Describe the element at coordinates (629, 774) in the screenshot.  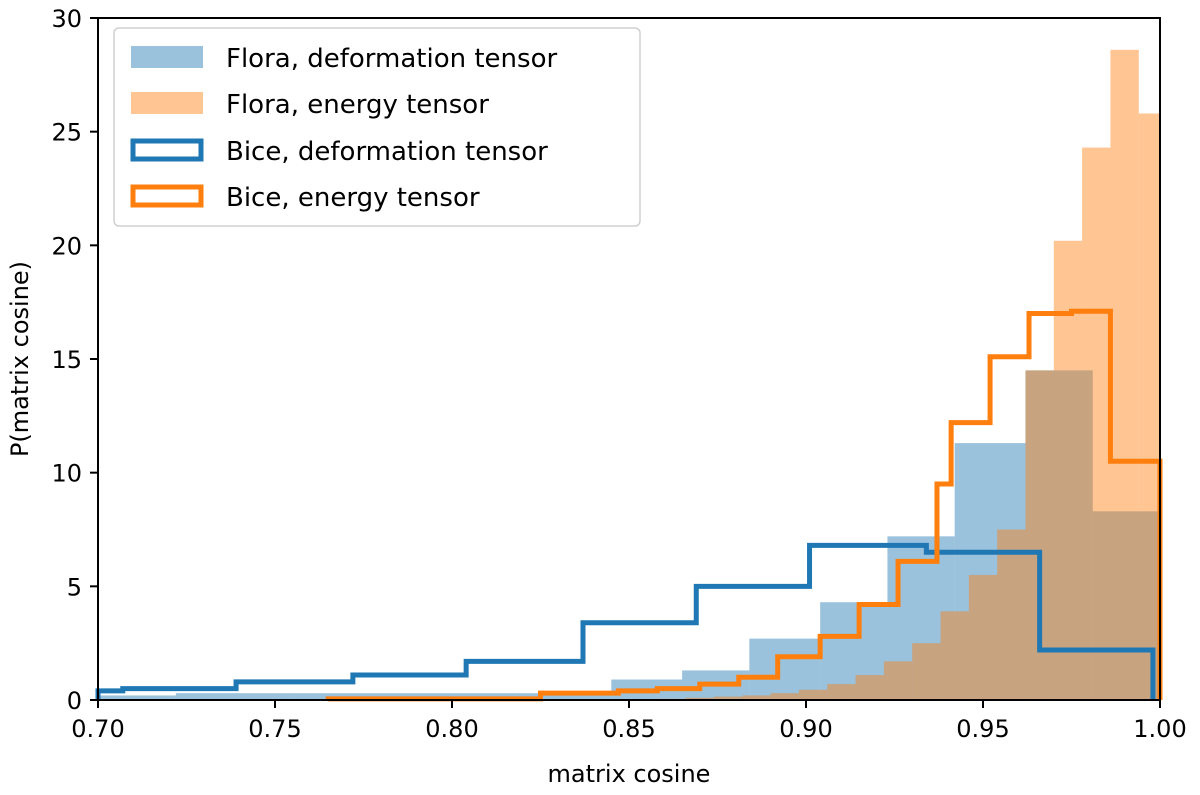
I see `x-axis-label: matrix cosine` at that location.